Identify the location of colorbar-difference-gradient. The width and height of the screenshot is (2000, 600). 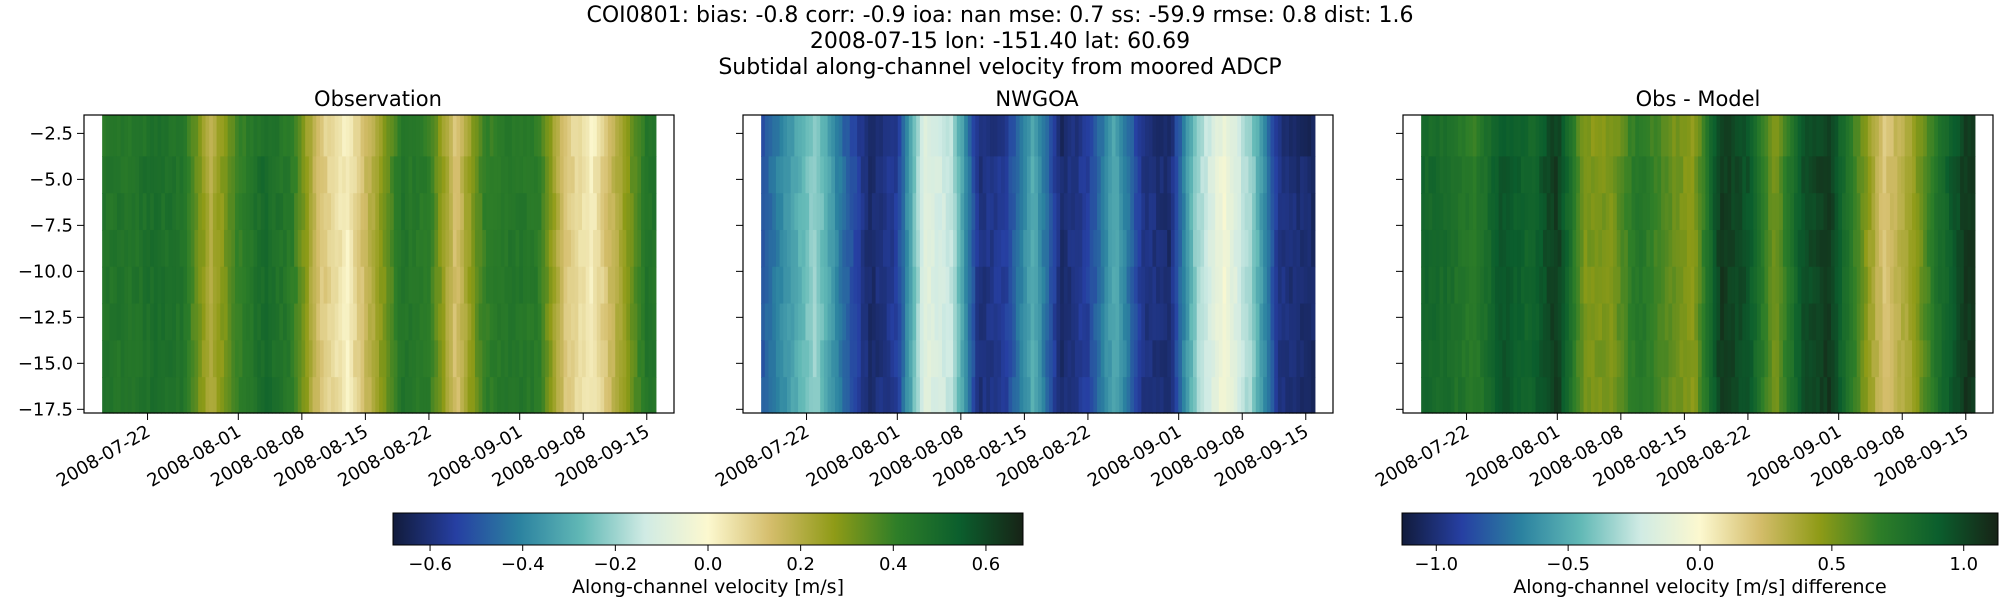
(1700, 529).